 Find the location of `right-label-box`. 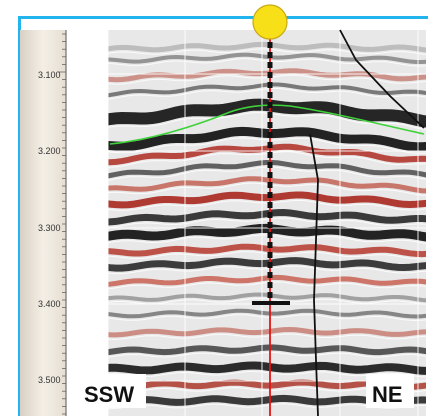

right-label-box is located at coordinates (390, 391).